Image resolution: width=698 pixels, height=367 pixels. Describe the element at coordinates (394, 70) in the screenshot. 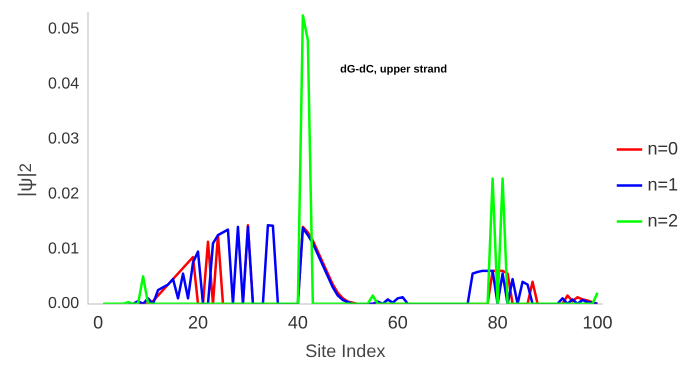

I see `annotation: dG-dC, upper strand` at that location.